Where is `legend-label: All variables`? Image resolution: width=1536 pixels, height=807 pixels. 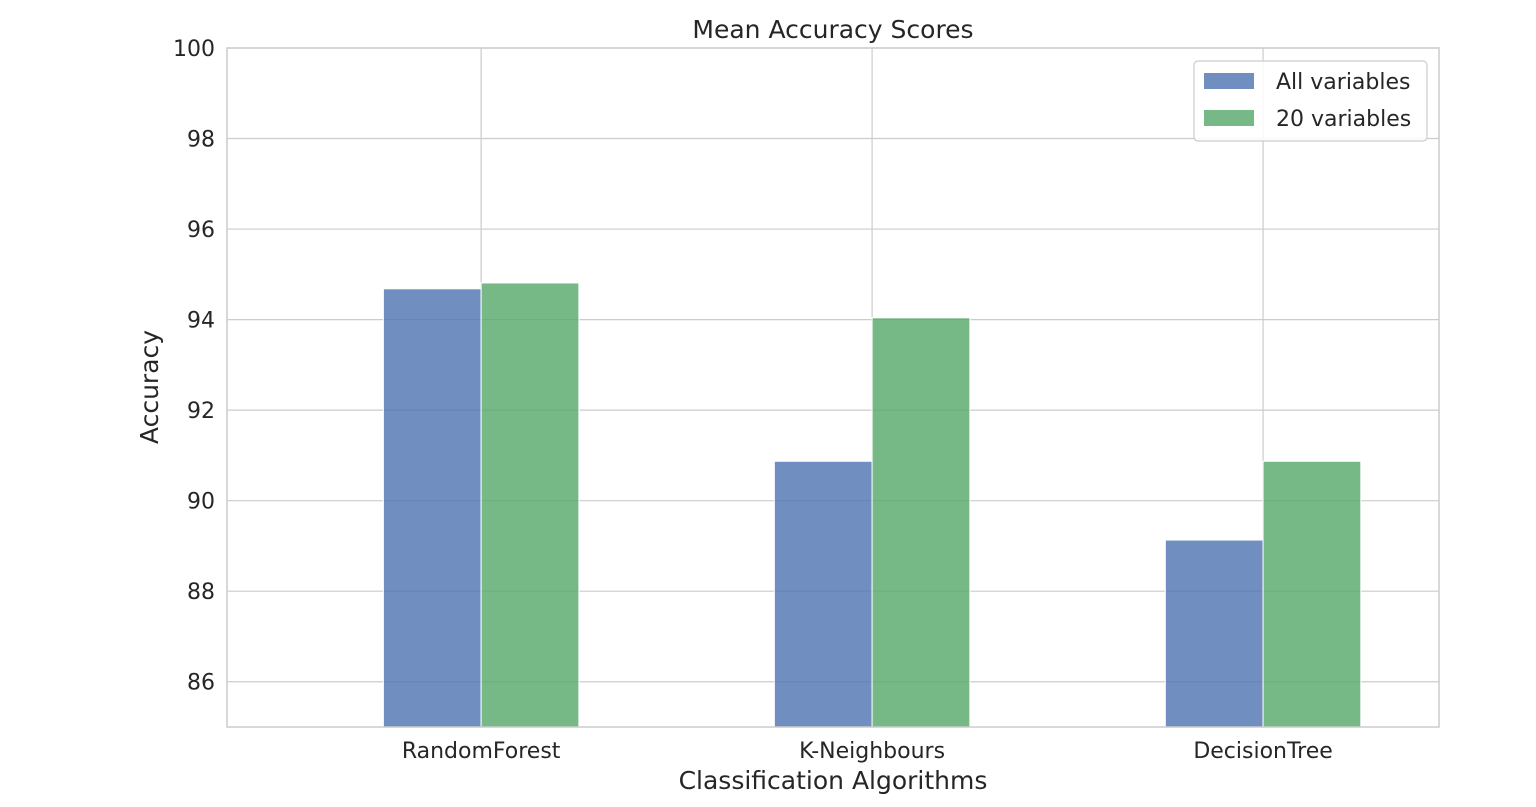
legend-label: All variables is located at coordinates (1343, 82).